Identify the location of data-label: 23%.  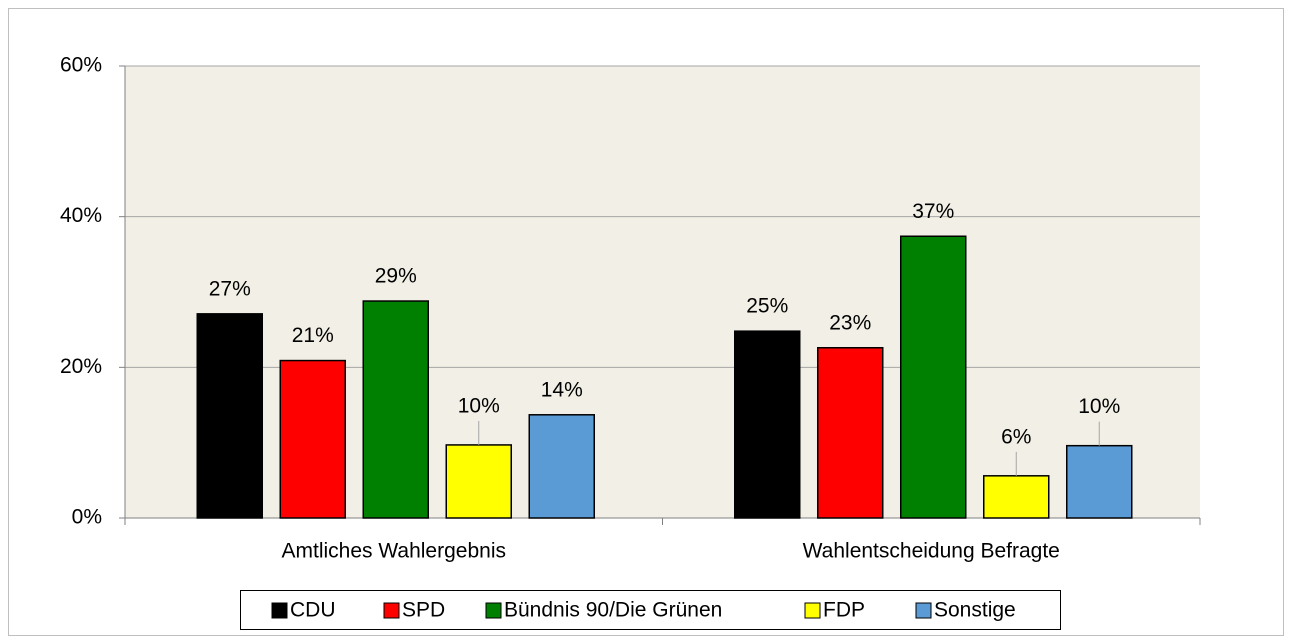
(850, 322).